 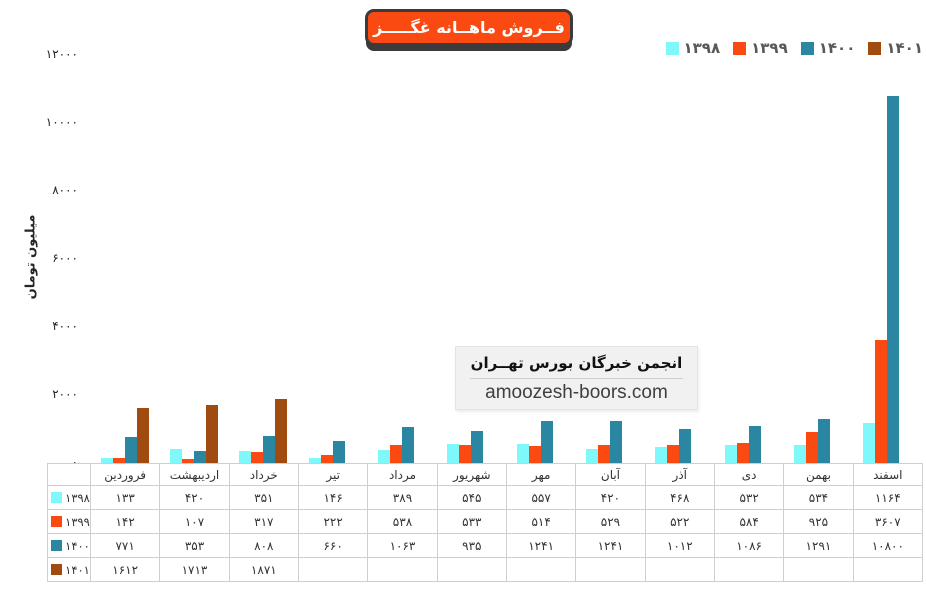 I want to click on y-tick-label: ۸۰۰۰, so click(x=65, y=190).